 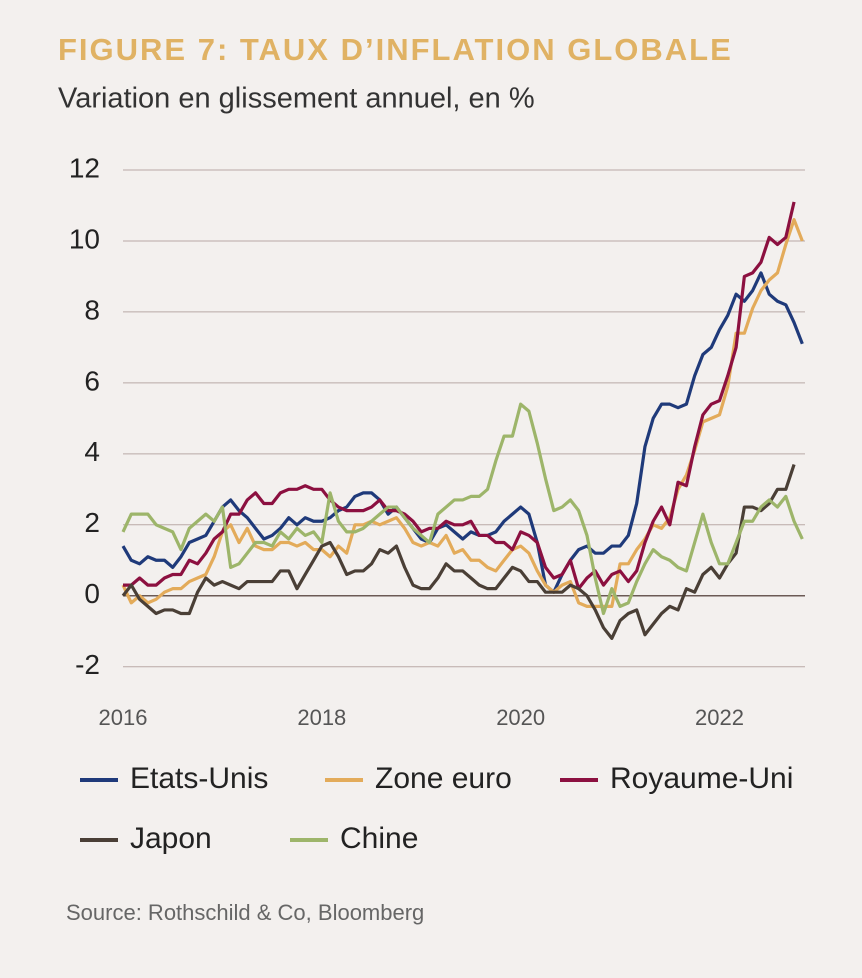 What do you see at coordinates (87, 664) in the screenshot?
I see `y-tick-label: -2` at bounding box center [87, 664].